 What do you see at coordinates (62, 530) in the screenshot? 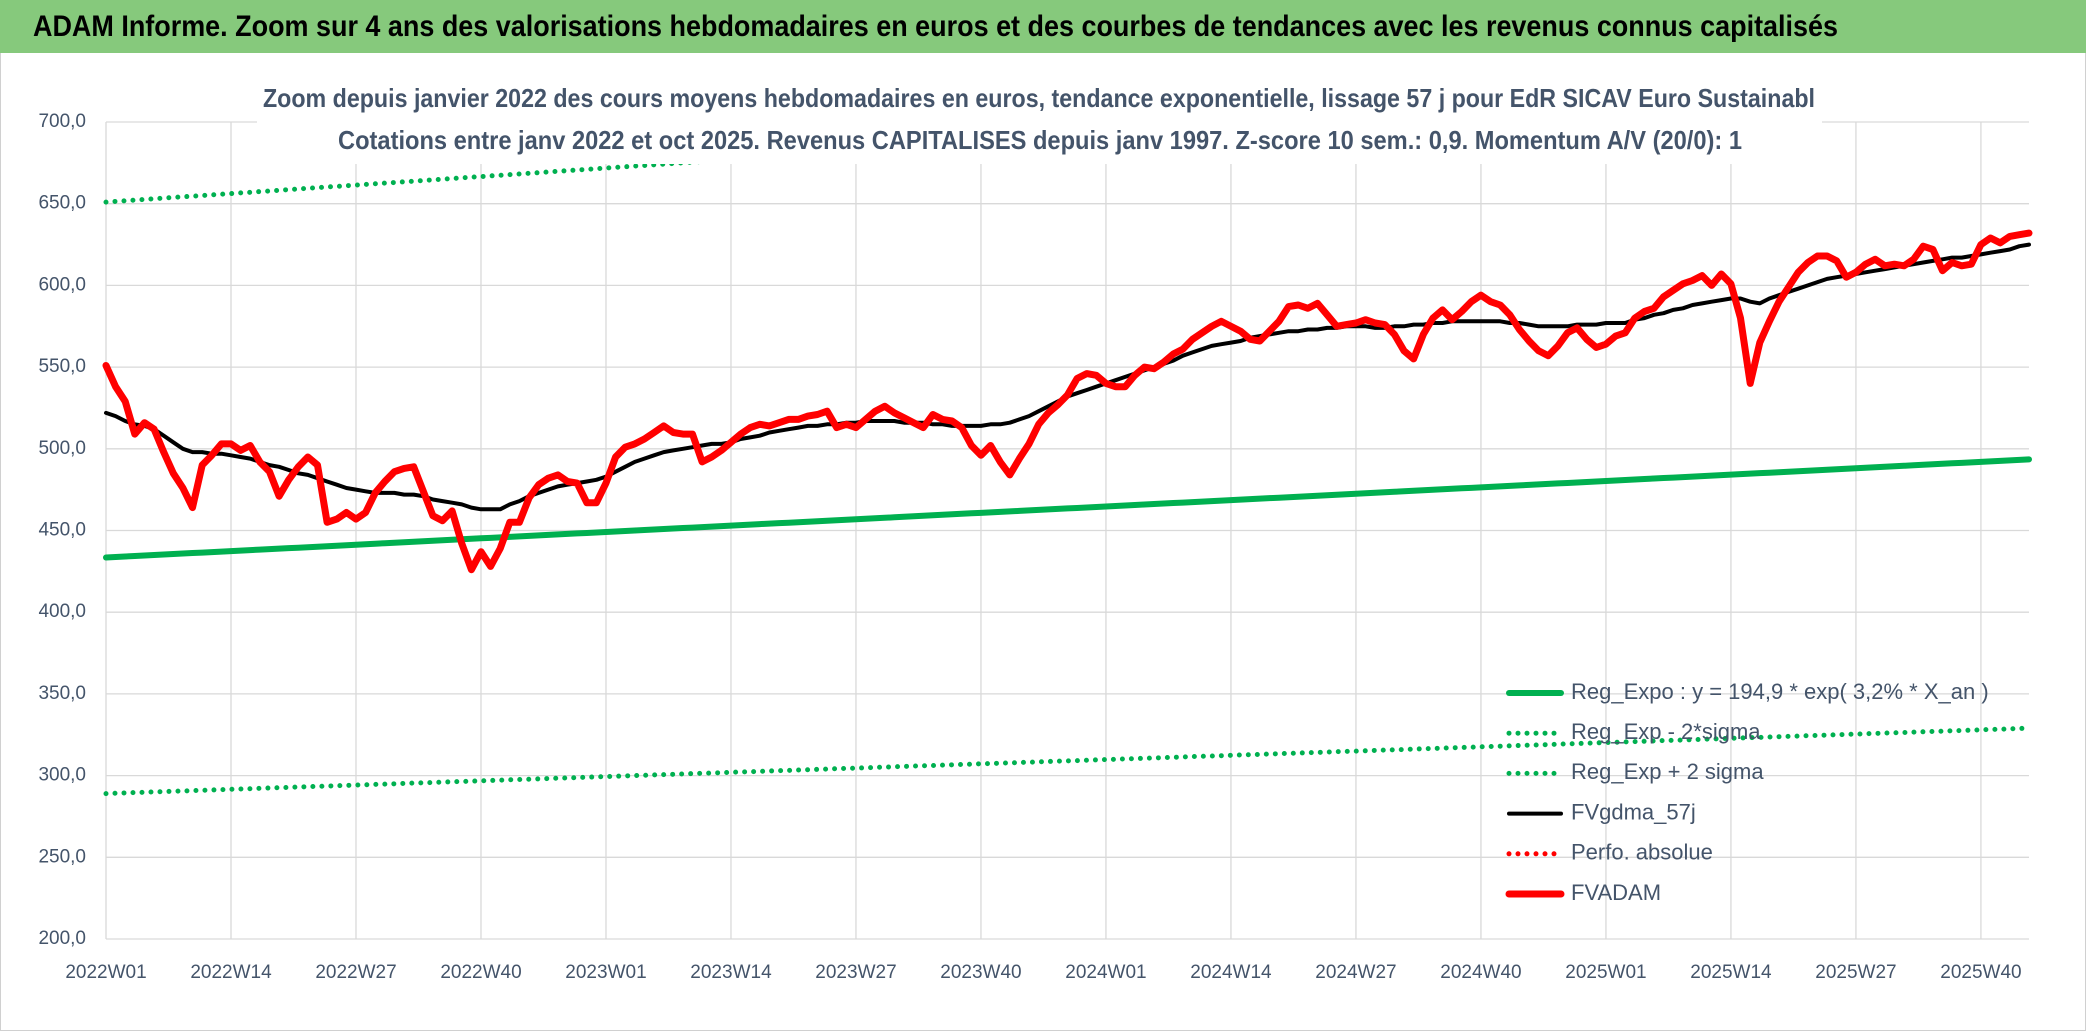
I see `y-tick-label: 450,0` at bounding box center [62, 530].